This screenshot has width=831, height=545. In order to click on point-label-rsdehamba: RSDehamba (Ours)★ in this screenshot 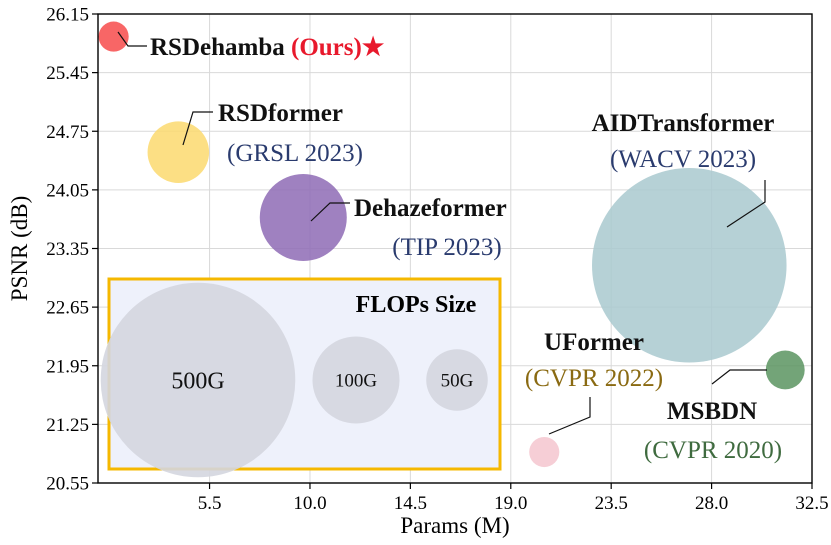, I will do `click(267, 47)`.